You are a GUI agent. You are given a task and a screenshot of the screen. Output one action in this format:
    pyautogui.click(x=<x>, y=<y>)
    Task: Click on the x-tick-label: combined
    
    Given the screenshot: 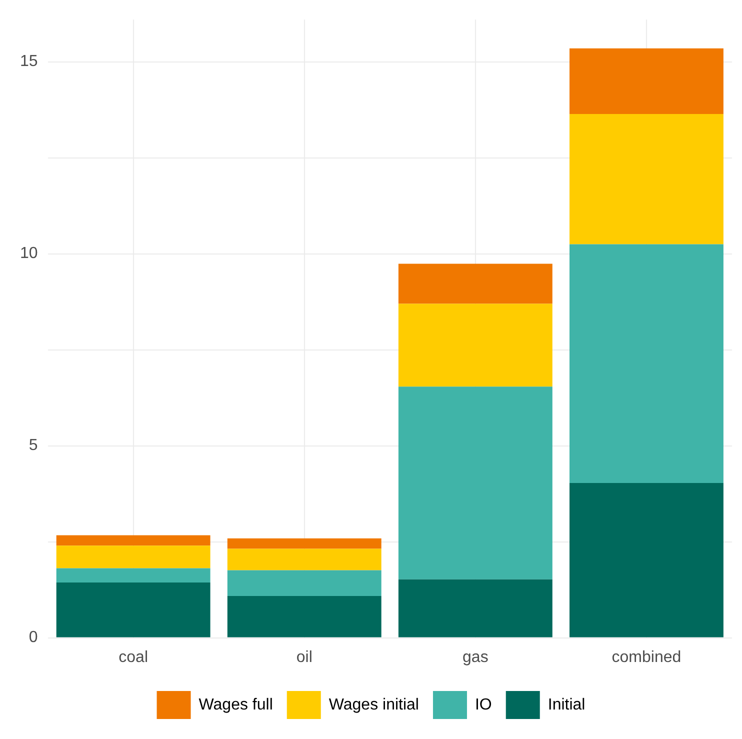 What is the action you would take?
    pyautogui.click(x=647, y=657)
    